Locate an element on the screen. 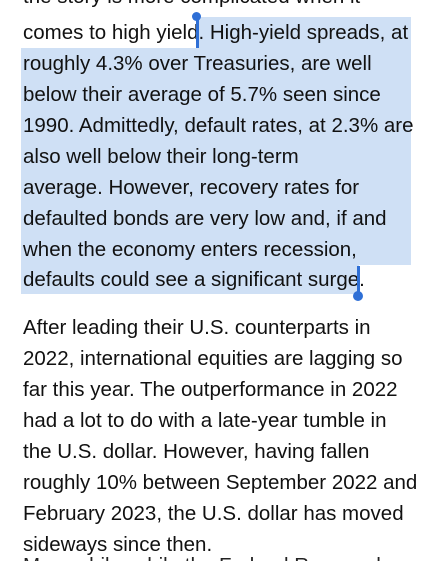 This screenshot has height=561, width=435. paragraph-line: the U.S. dollar. However, having fallen is located at coordinates (196, 451).